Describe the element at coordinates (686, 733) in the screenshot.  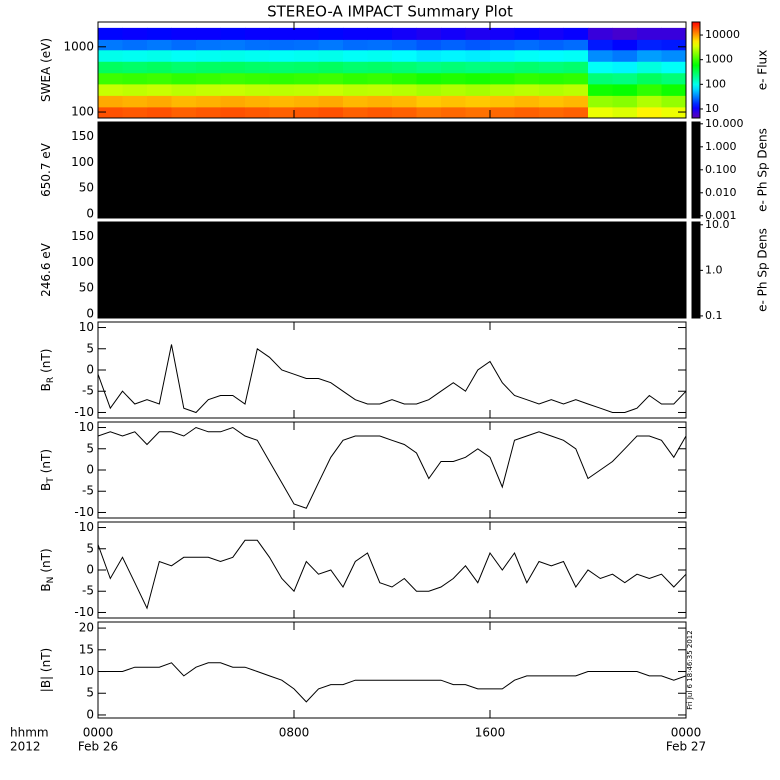
I see `x-tick-label: 0000` at that location.